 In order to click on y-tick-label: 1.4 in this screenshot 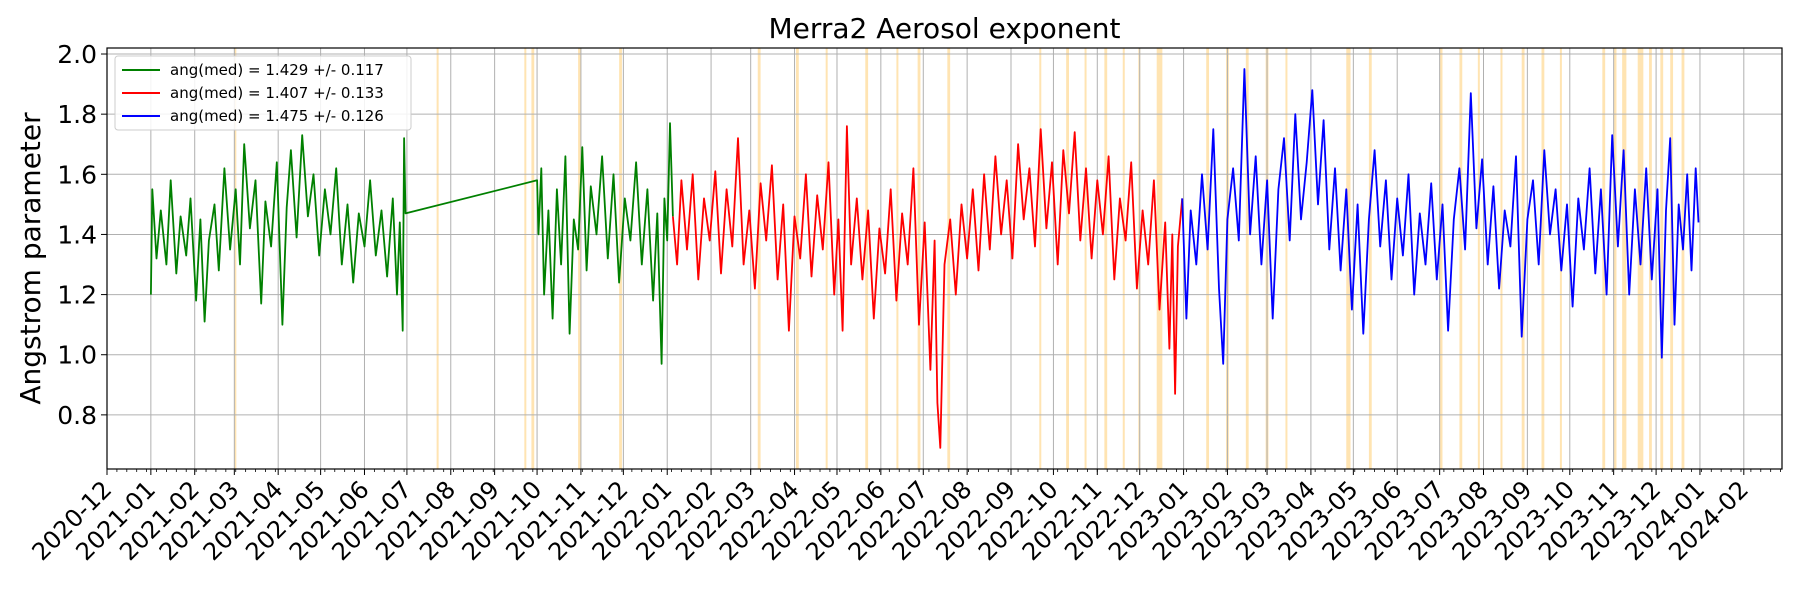, I will do `click(77, 234)`.